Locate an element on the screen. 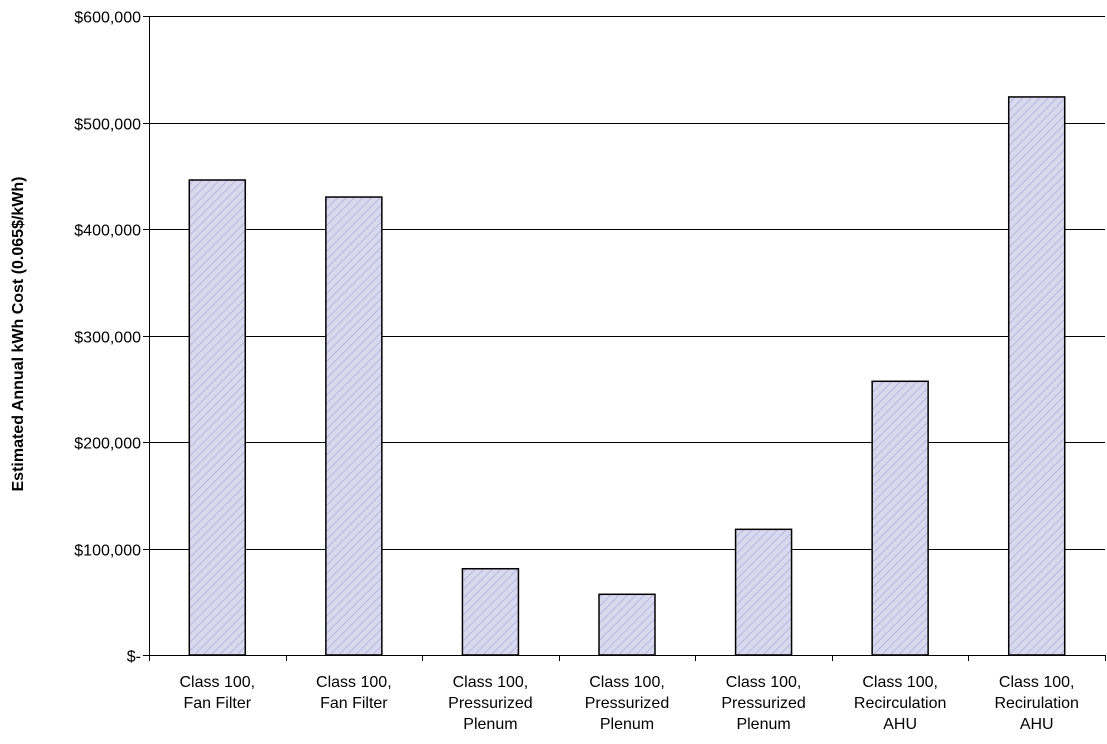 The width and height of the screenshot is (1107, 744). y-tick-label: $100,000 is located at coordinates (107, 551).